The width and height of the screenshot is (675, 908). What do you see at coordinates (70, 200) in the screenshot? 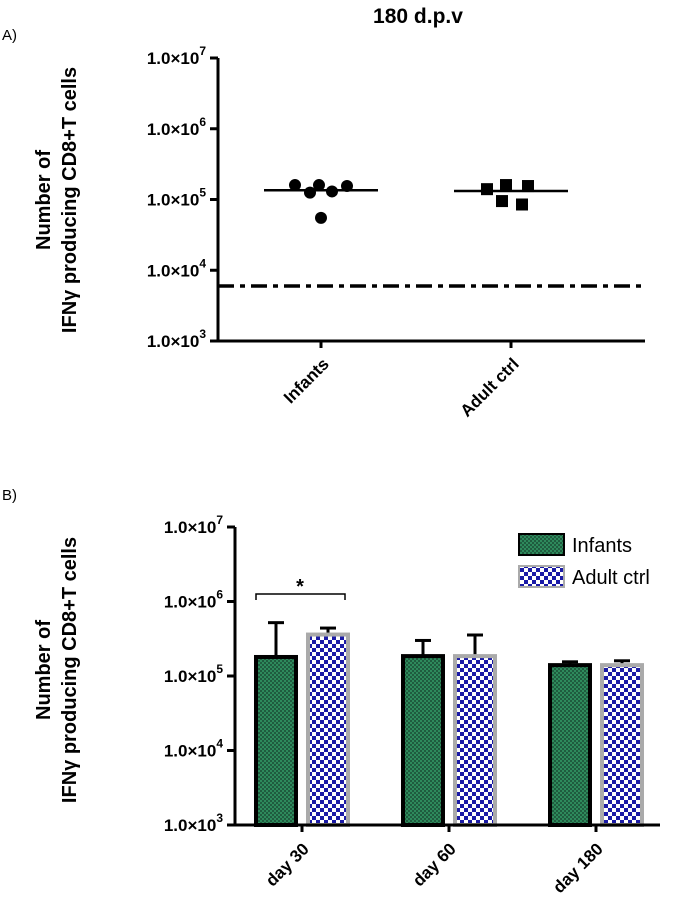
I see `chart-a-ylabel-line2: IFNγ producing CD8+T cells` at bounding box center [70, 200].